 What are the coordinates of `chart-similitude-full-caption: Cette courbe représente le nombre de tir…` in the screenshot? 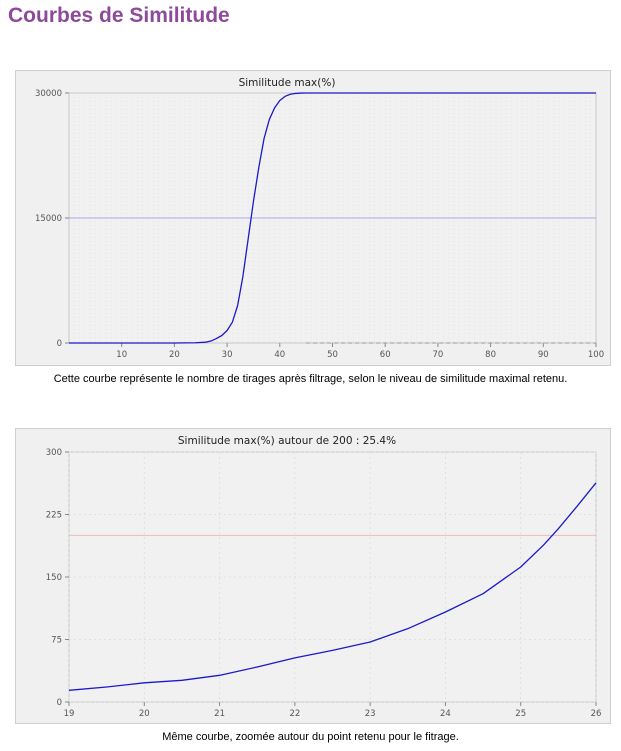 It's located at (310, 379).